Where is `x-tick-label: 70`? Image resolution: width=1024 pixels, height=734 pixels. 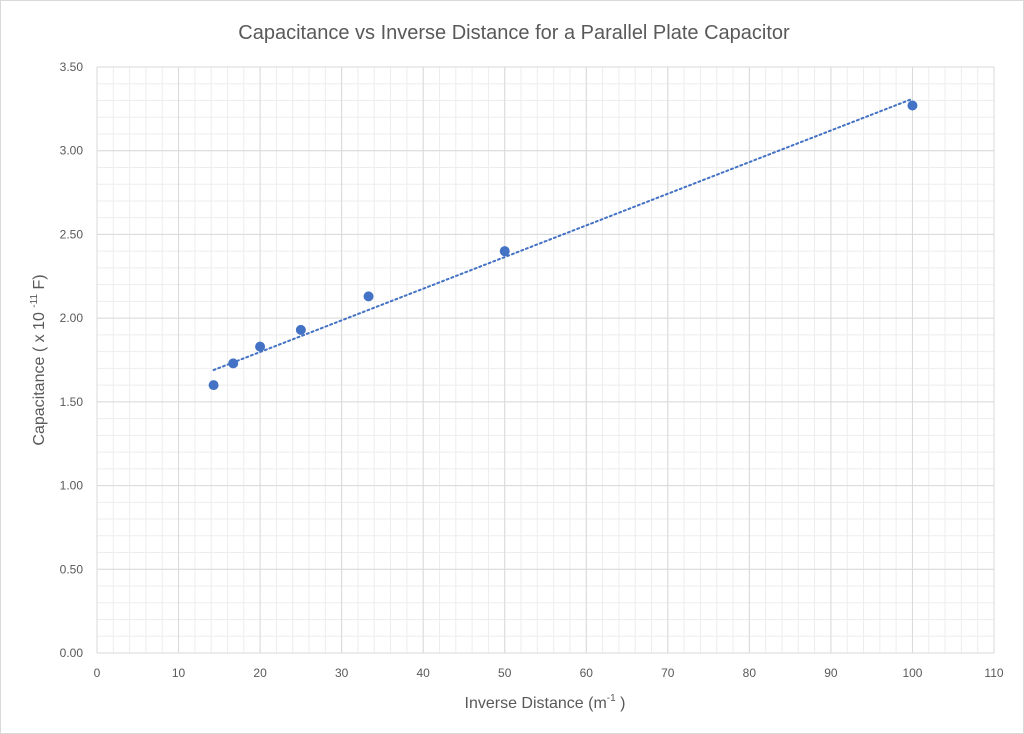 x-tick-label: 70 is located at coordinates (668, 673).